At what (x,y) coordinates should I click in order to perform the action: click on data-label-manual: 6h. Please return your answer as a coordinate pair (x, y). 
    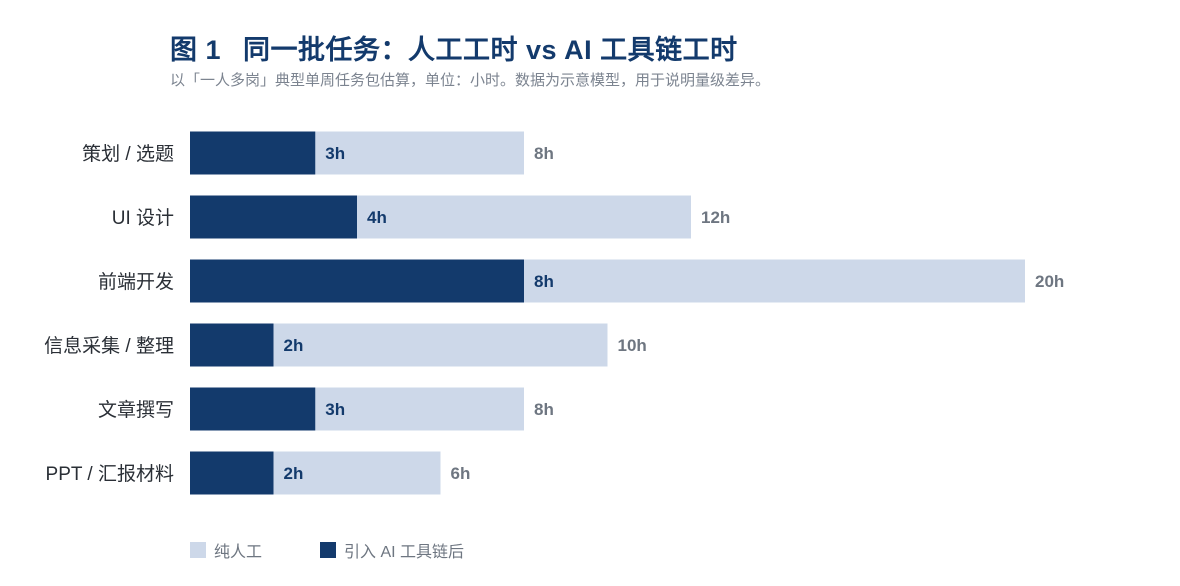
    Looking at the image, I should click on (461, 473).